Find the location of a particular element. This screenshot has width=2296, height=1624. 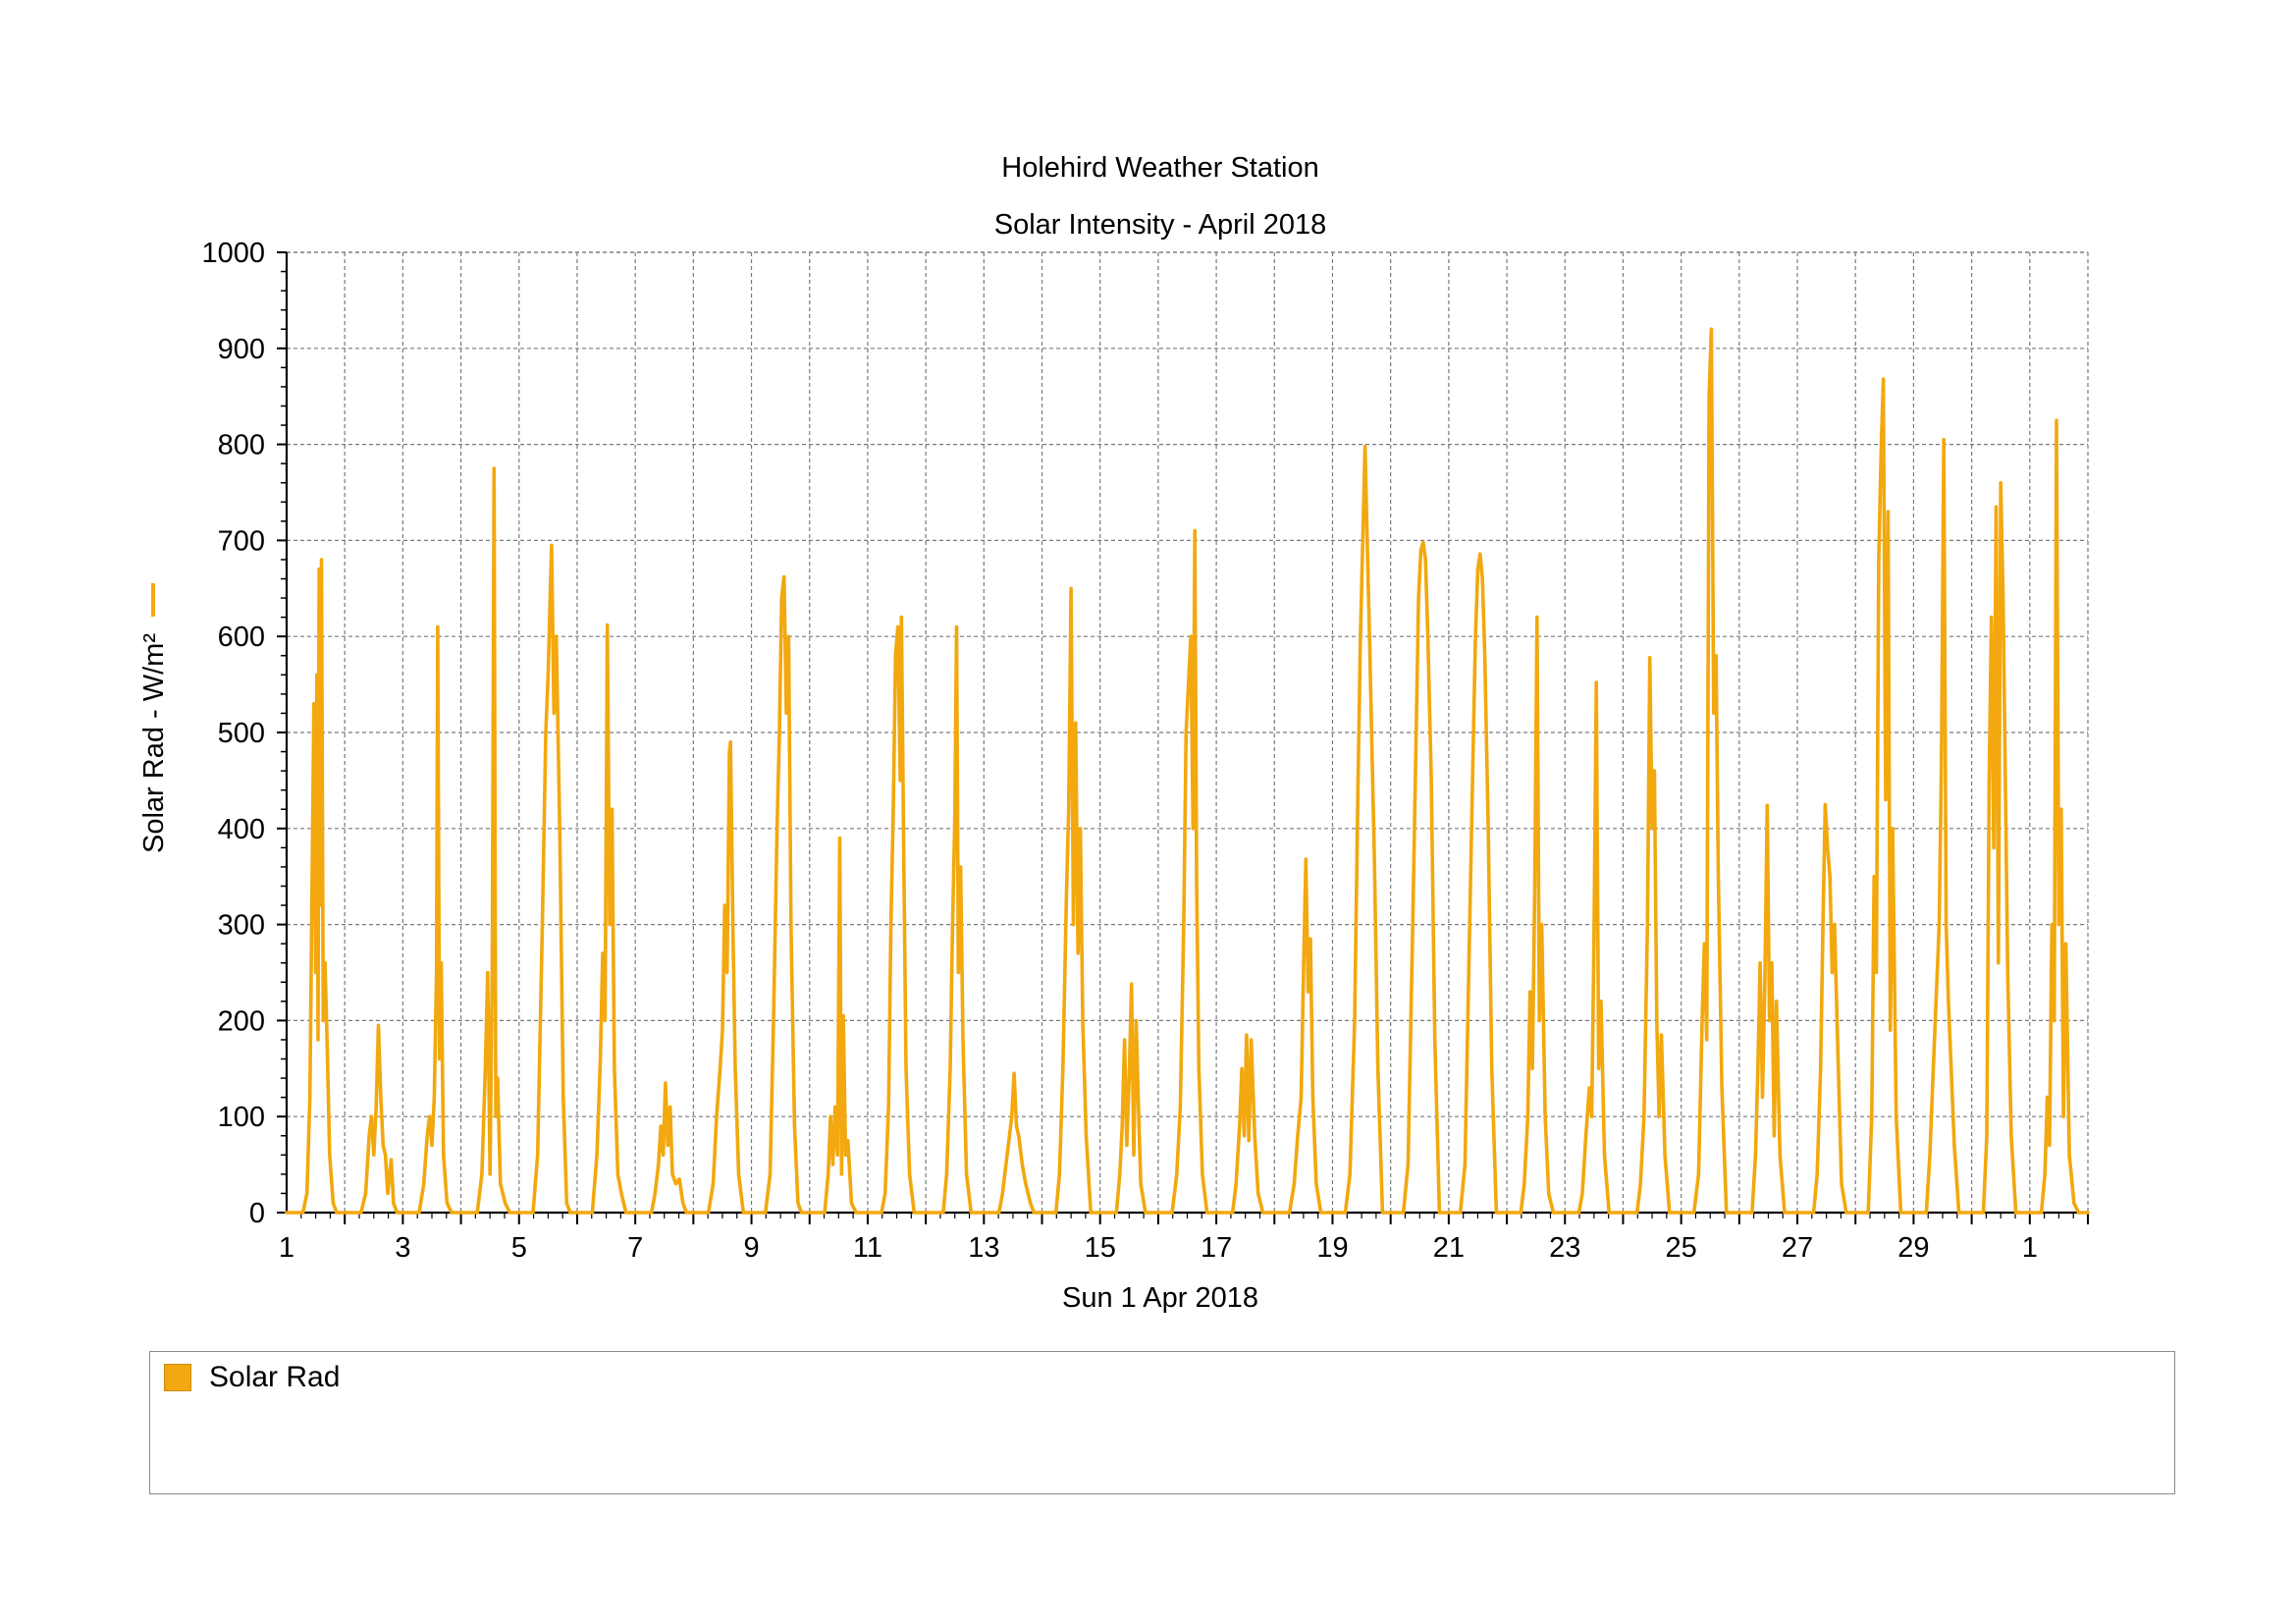

legend: Solar Rad is located at coordinates (1162, 1422).